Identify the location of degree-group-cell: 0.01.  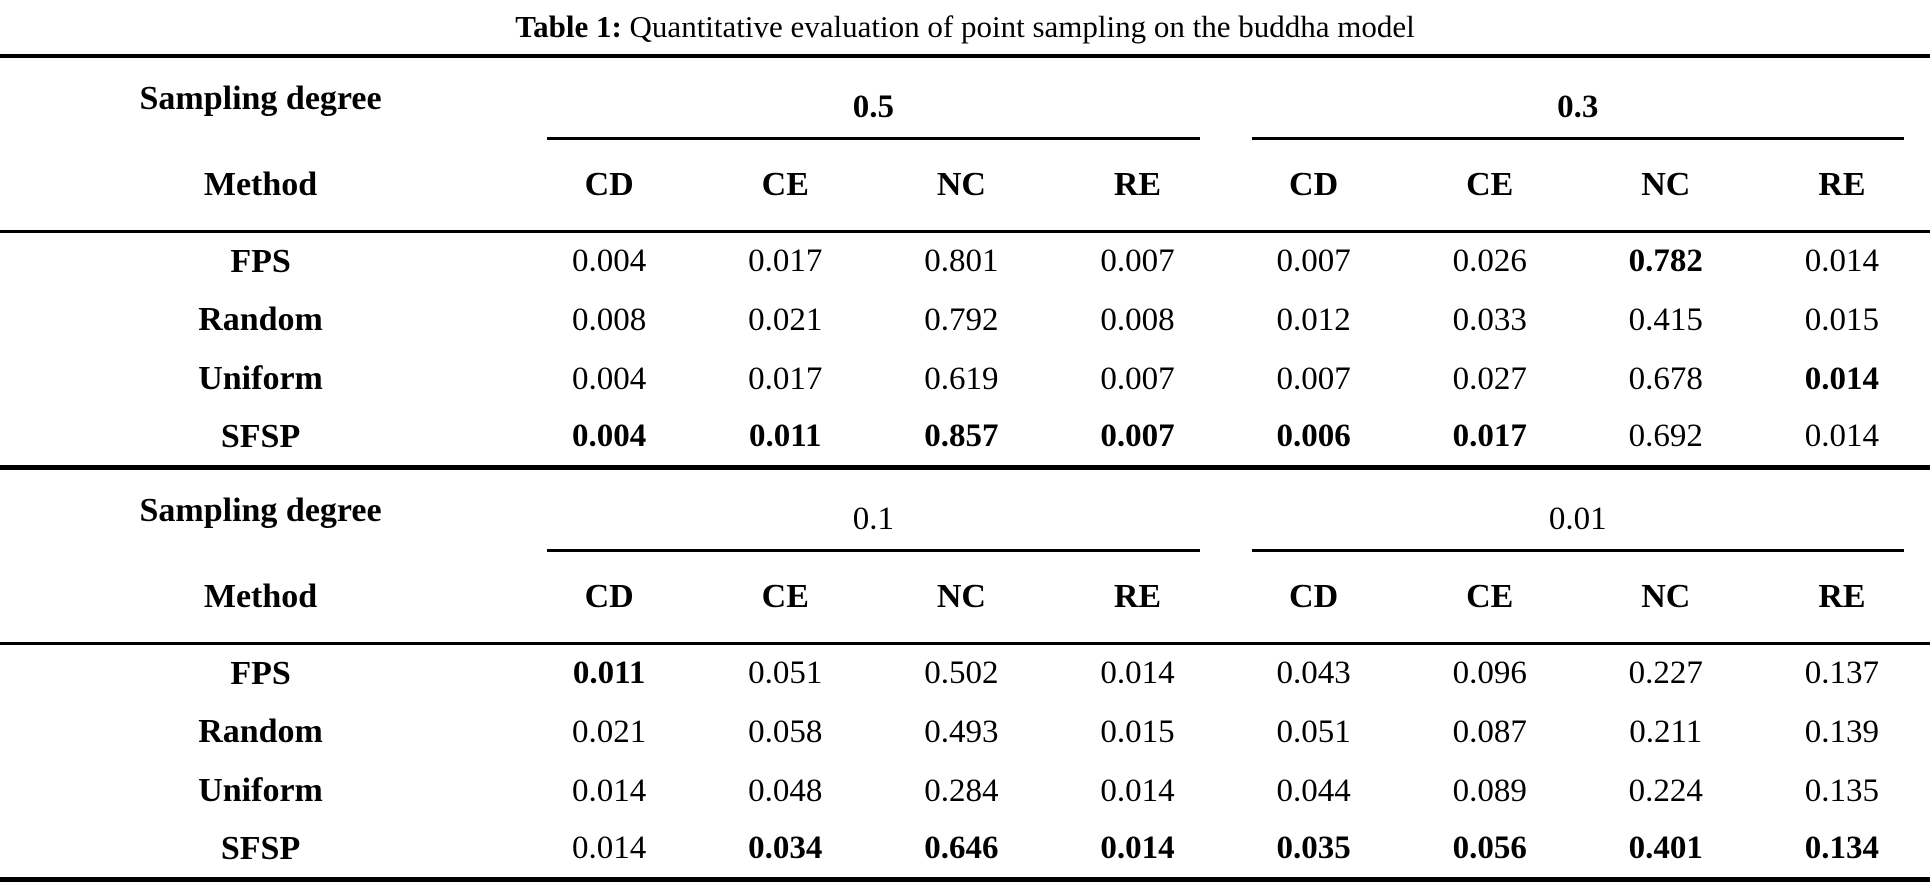
(1577, 508).